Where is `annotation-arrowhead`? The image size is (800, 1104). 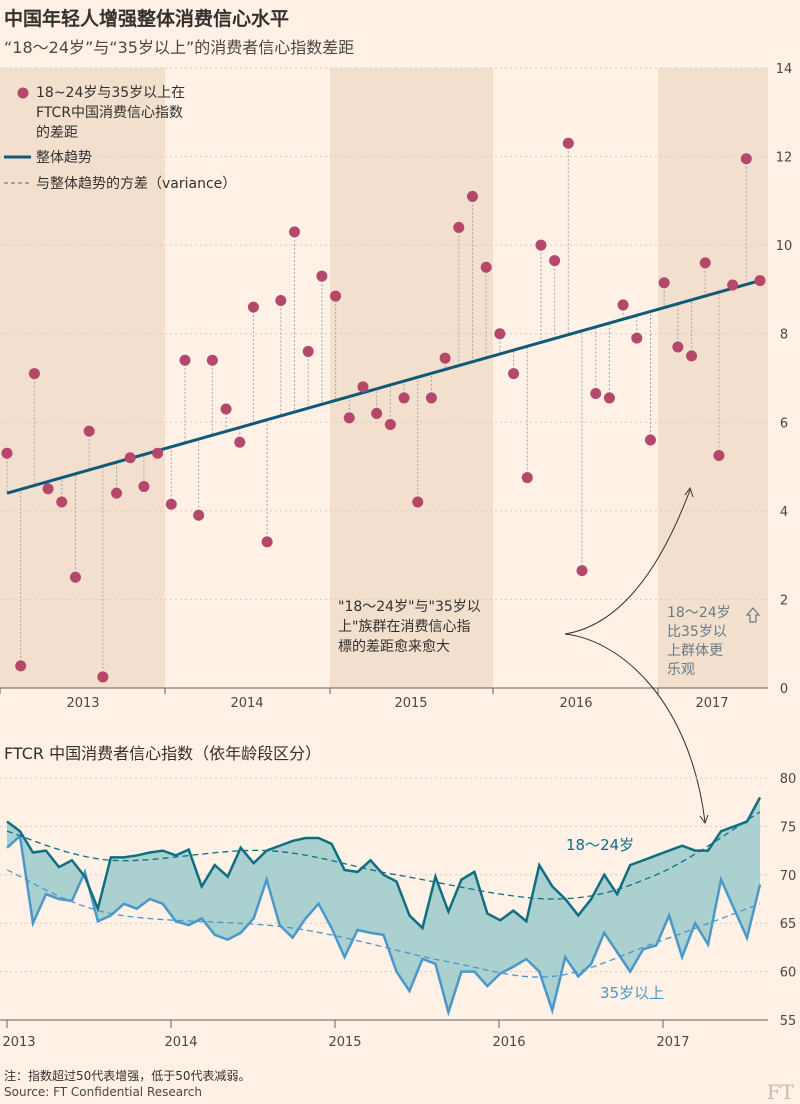
annotation-arrowhead is located at coordinates (689, 492).